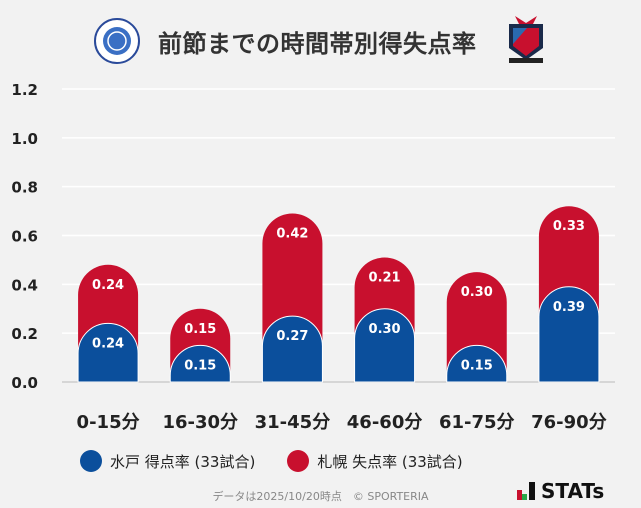  Describe the element at coordinates (292, 336) in the screenshot. I see `data-label-mito: 0.27` at that location.